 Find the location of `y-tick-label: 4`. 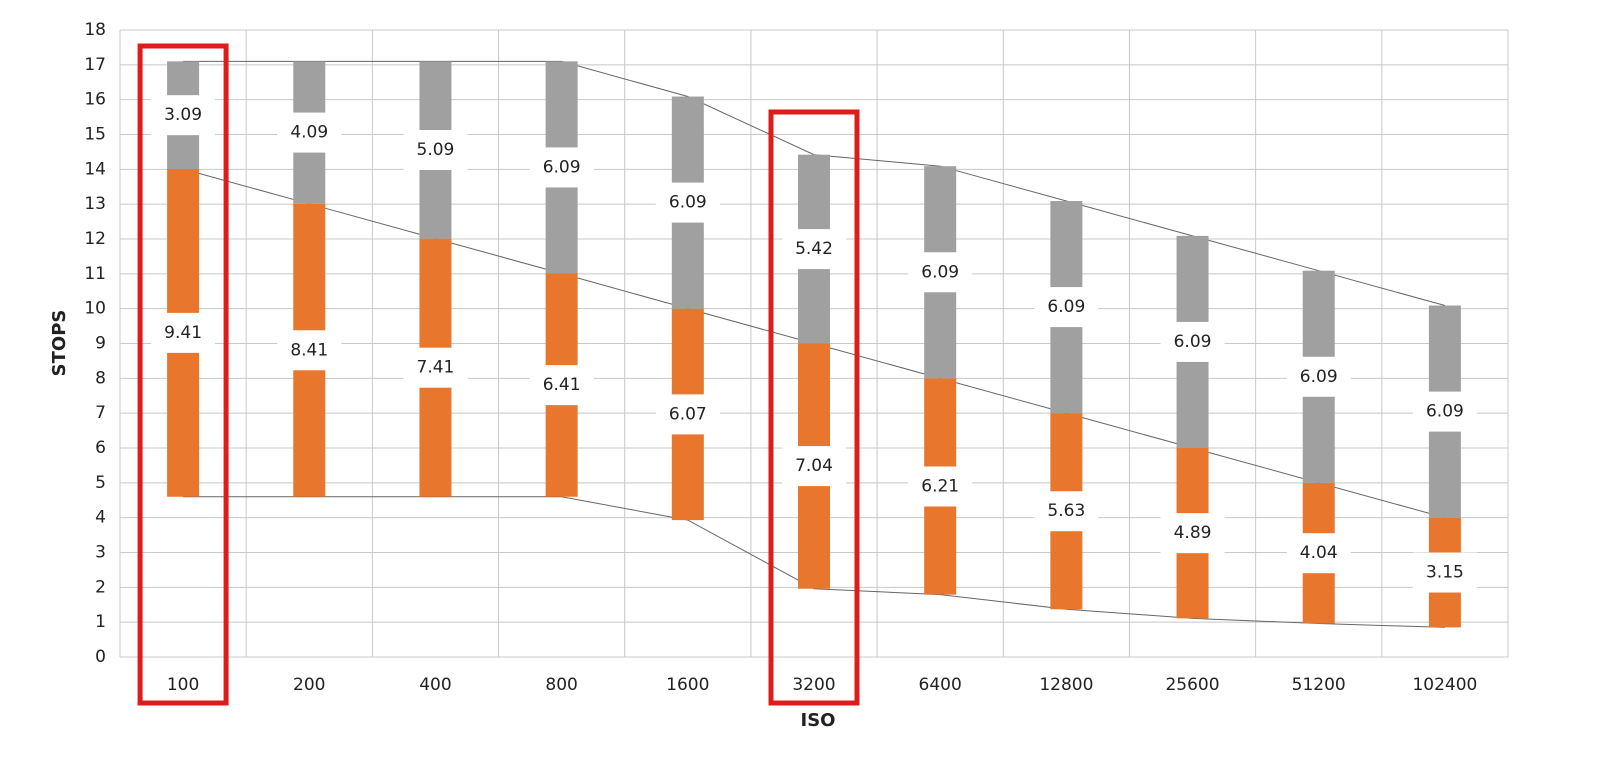

y-tick-label: 4 is located at coordinates (100, 518).